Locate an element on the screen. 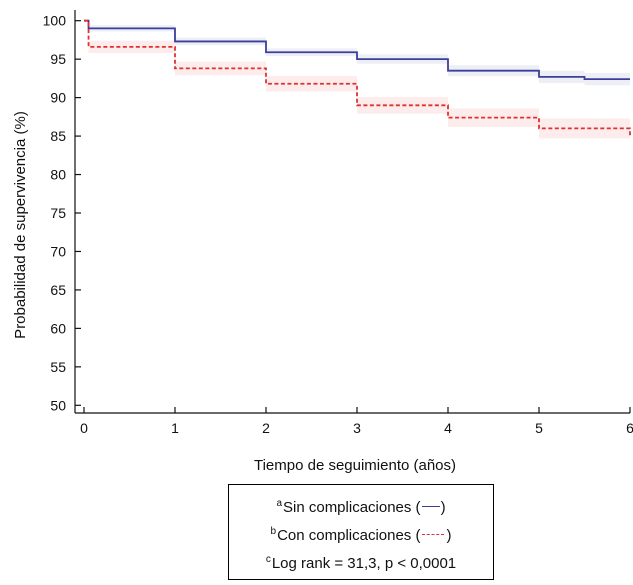  x-tick-label: 4 is located at coordinates (448, 428).